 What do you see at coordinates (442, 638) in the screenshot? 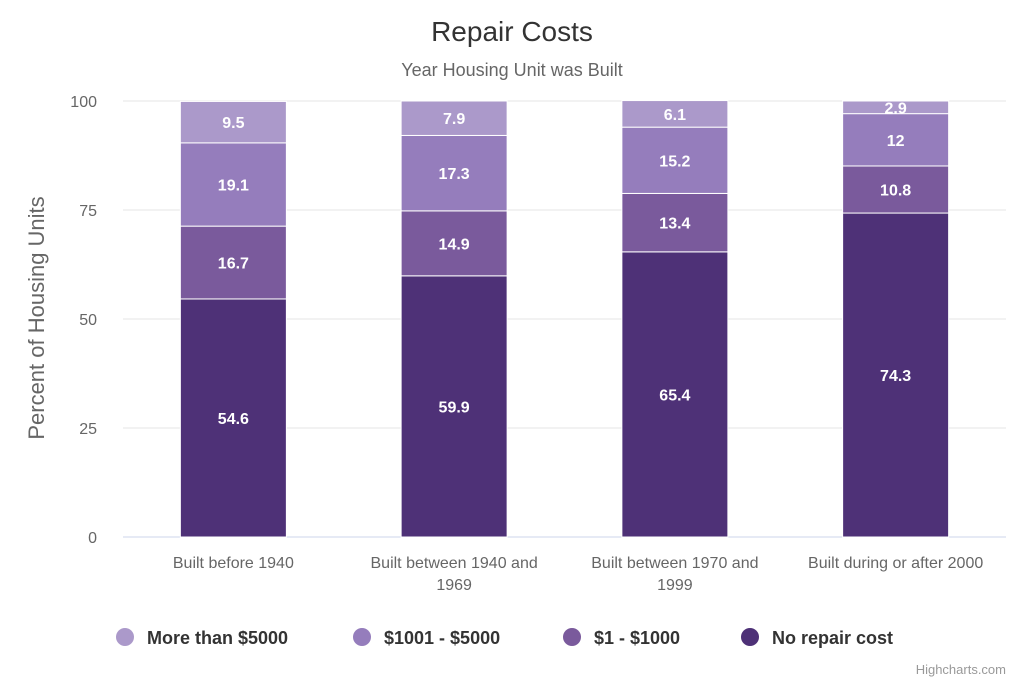
I see `legend-label: $1001 - $5000` at bounding box center [442, 638].